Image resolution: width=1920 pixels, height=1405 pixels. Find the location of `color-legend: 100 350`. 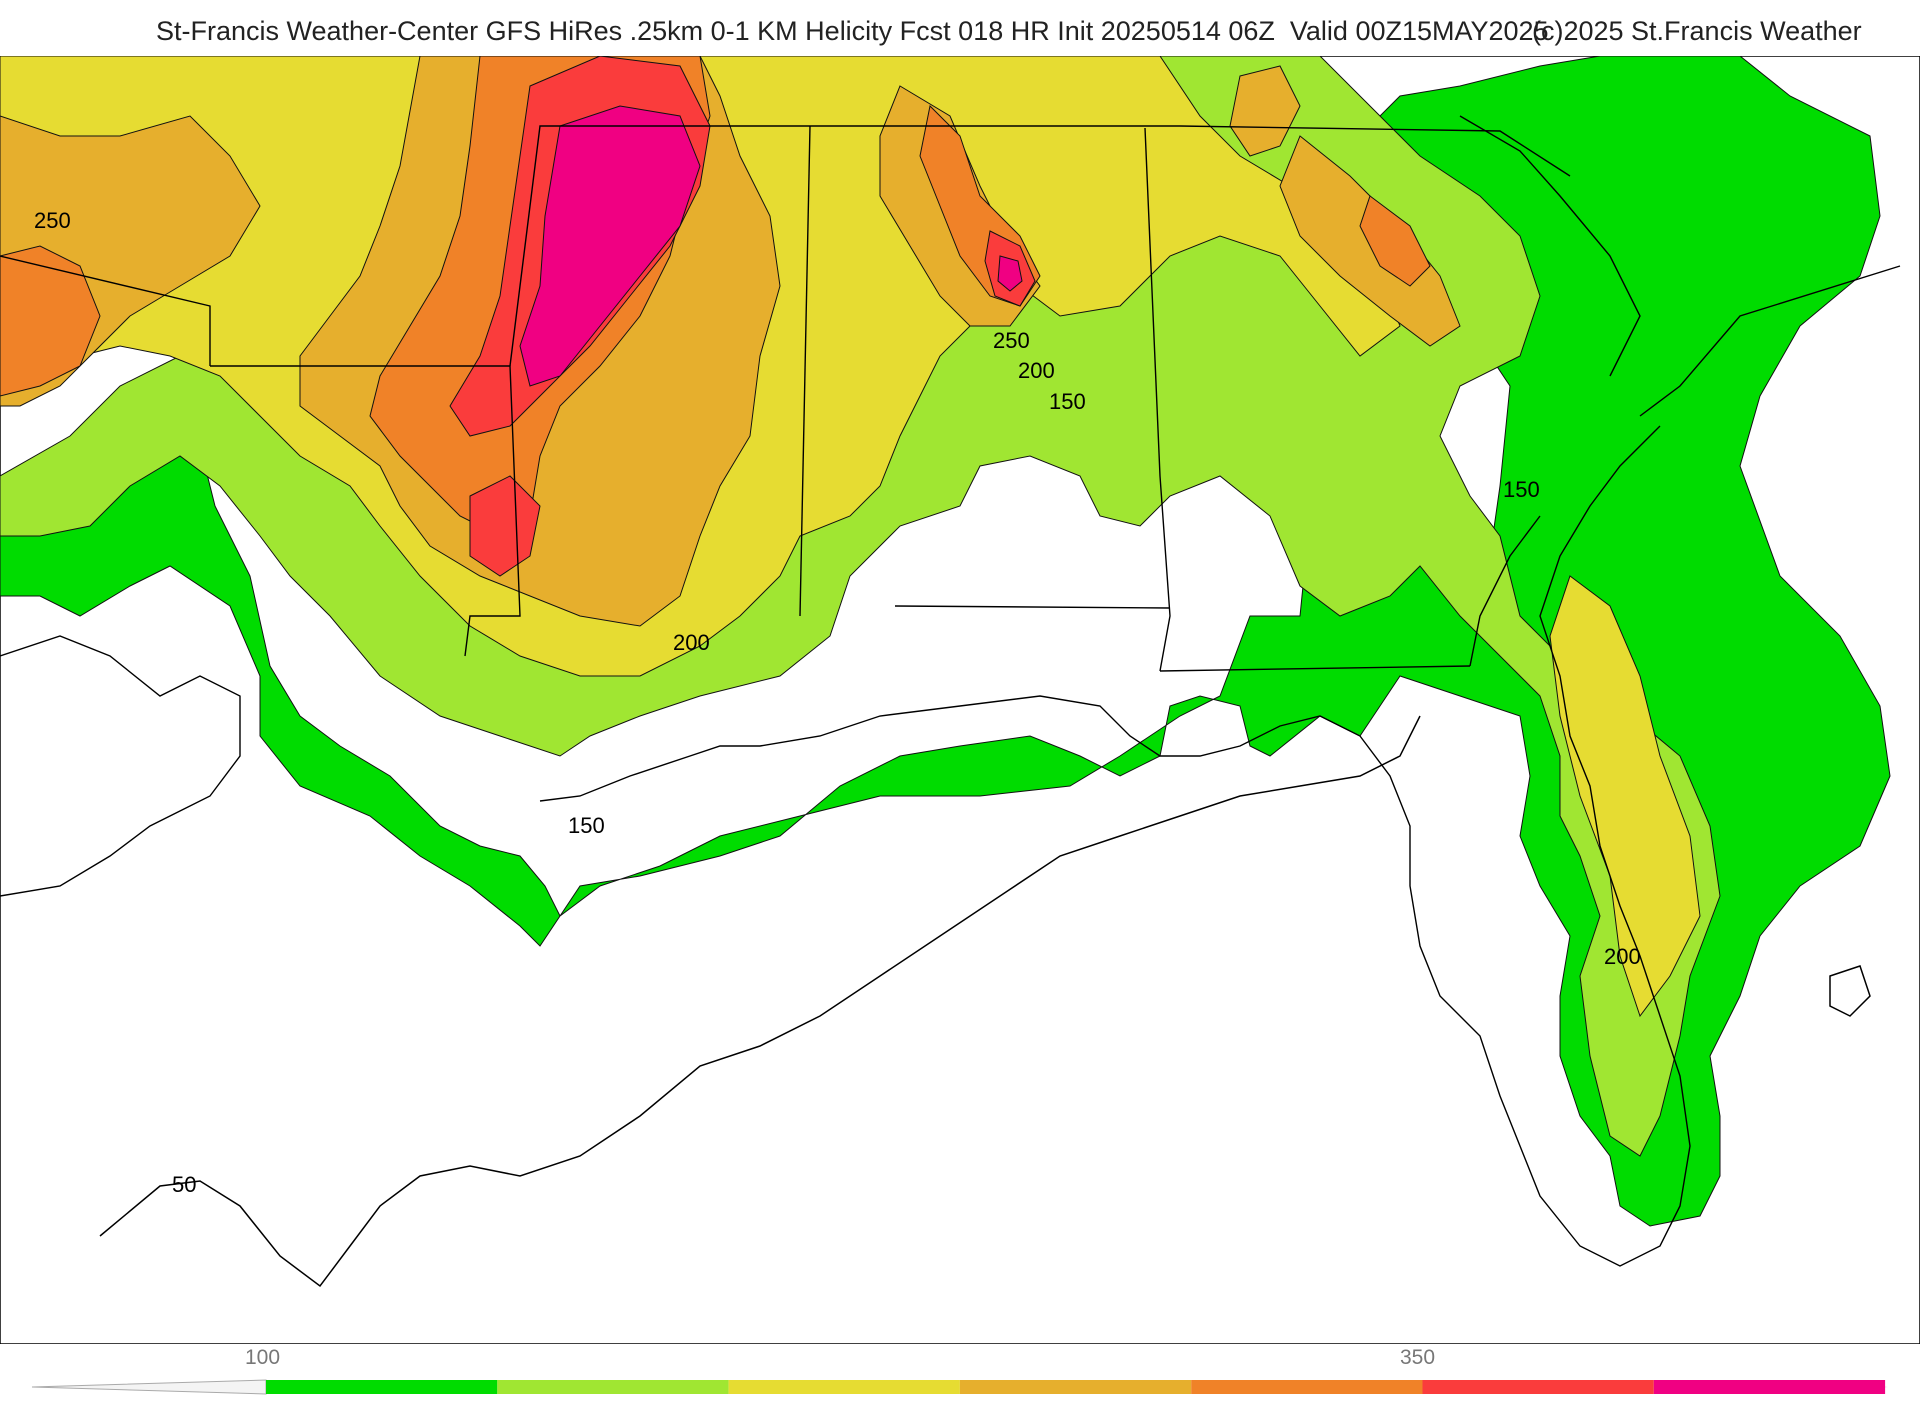

color-legend: 100 350 is located at coordinates (960, 1372).